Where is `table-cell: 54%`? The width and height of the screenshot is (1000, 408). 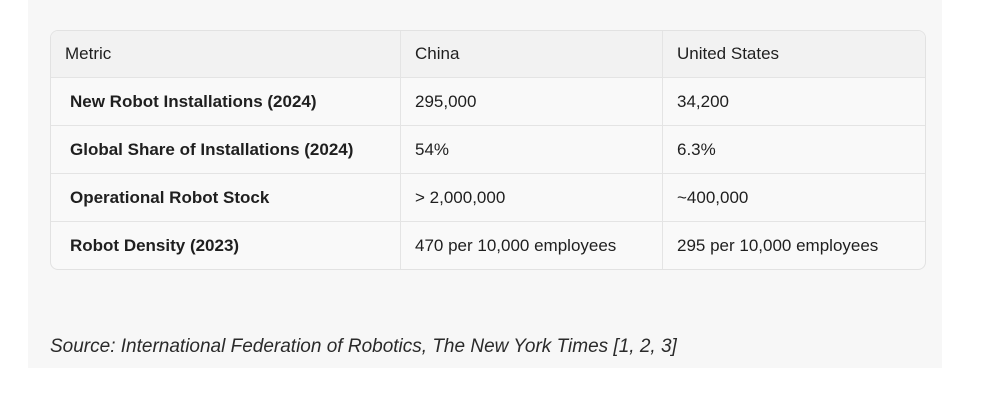
table-cell: 54% is located at coordinates (532, 150).